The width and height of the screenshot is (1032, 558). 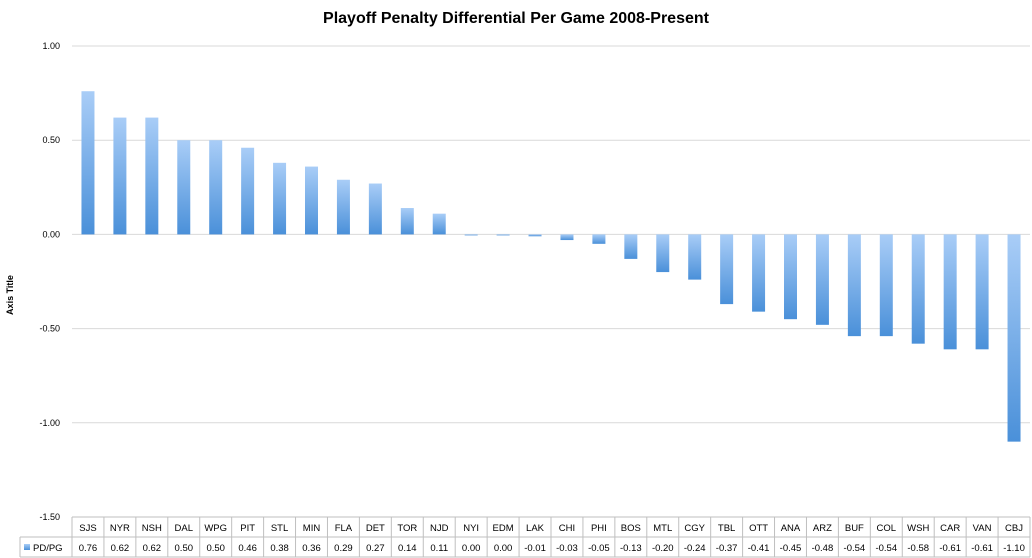 I want to click on x-tick-label: COL, so click(x=887, y=528).